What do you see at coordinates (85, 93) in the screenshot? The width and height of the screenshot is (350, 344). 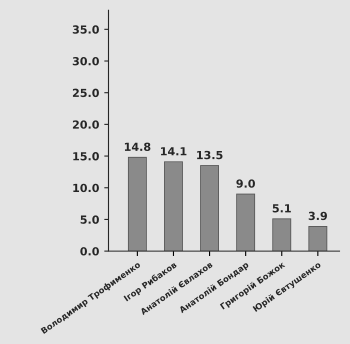 I see `y-tick-label: 25.0` at bounding box center [85, 93].